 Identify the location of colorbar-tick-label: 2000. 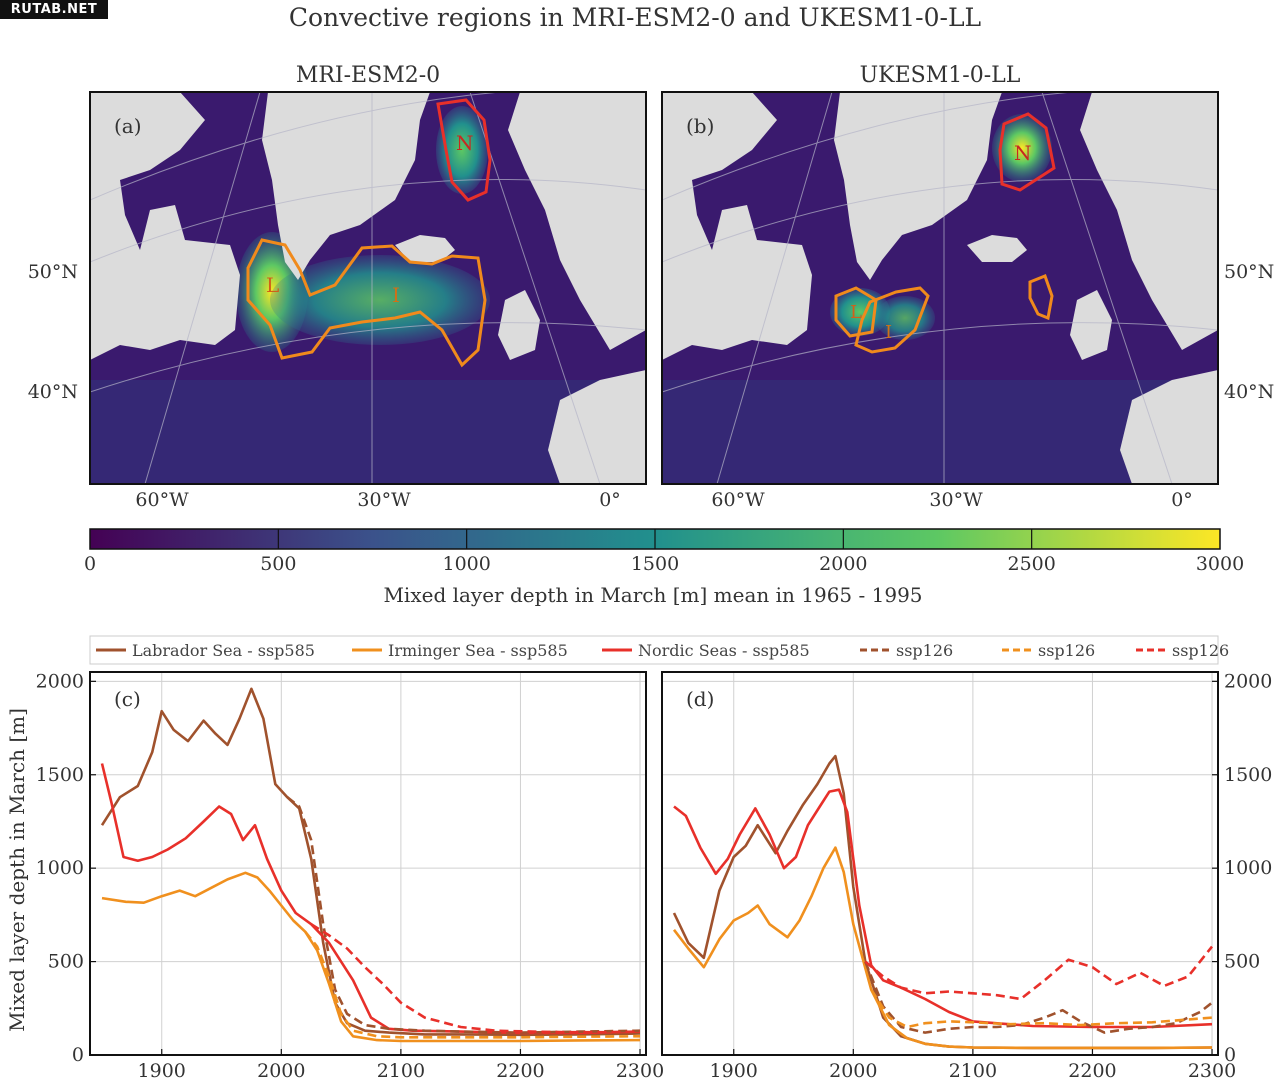
(843, 564).